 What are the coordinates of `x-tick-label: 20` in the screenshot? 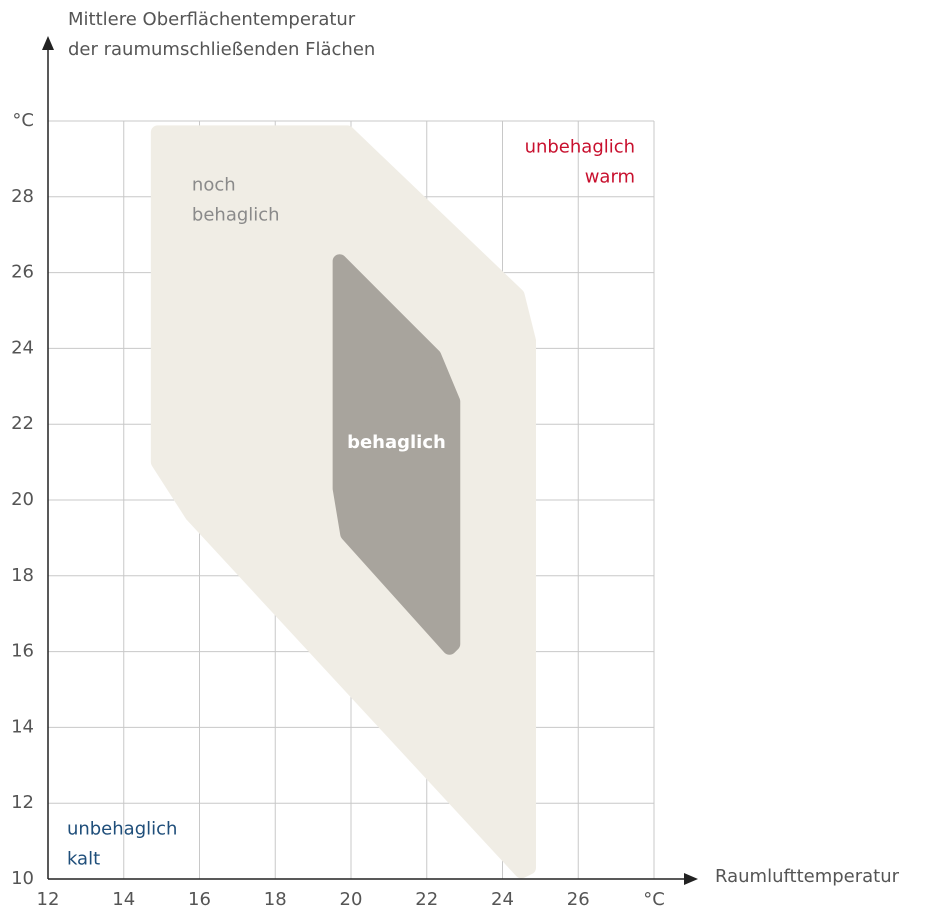 It's located at (351, 899).